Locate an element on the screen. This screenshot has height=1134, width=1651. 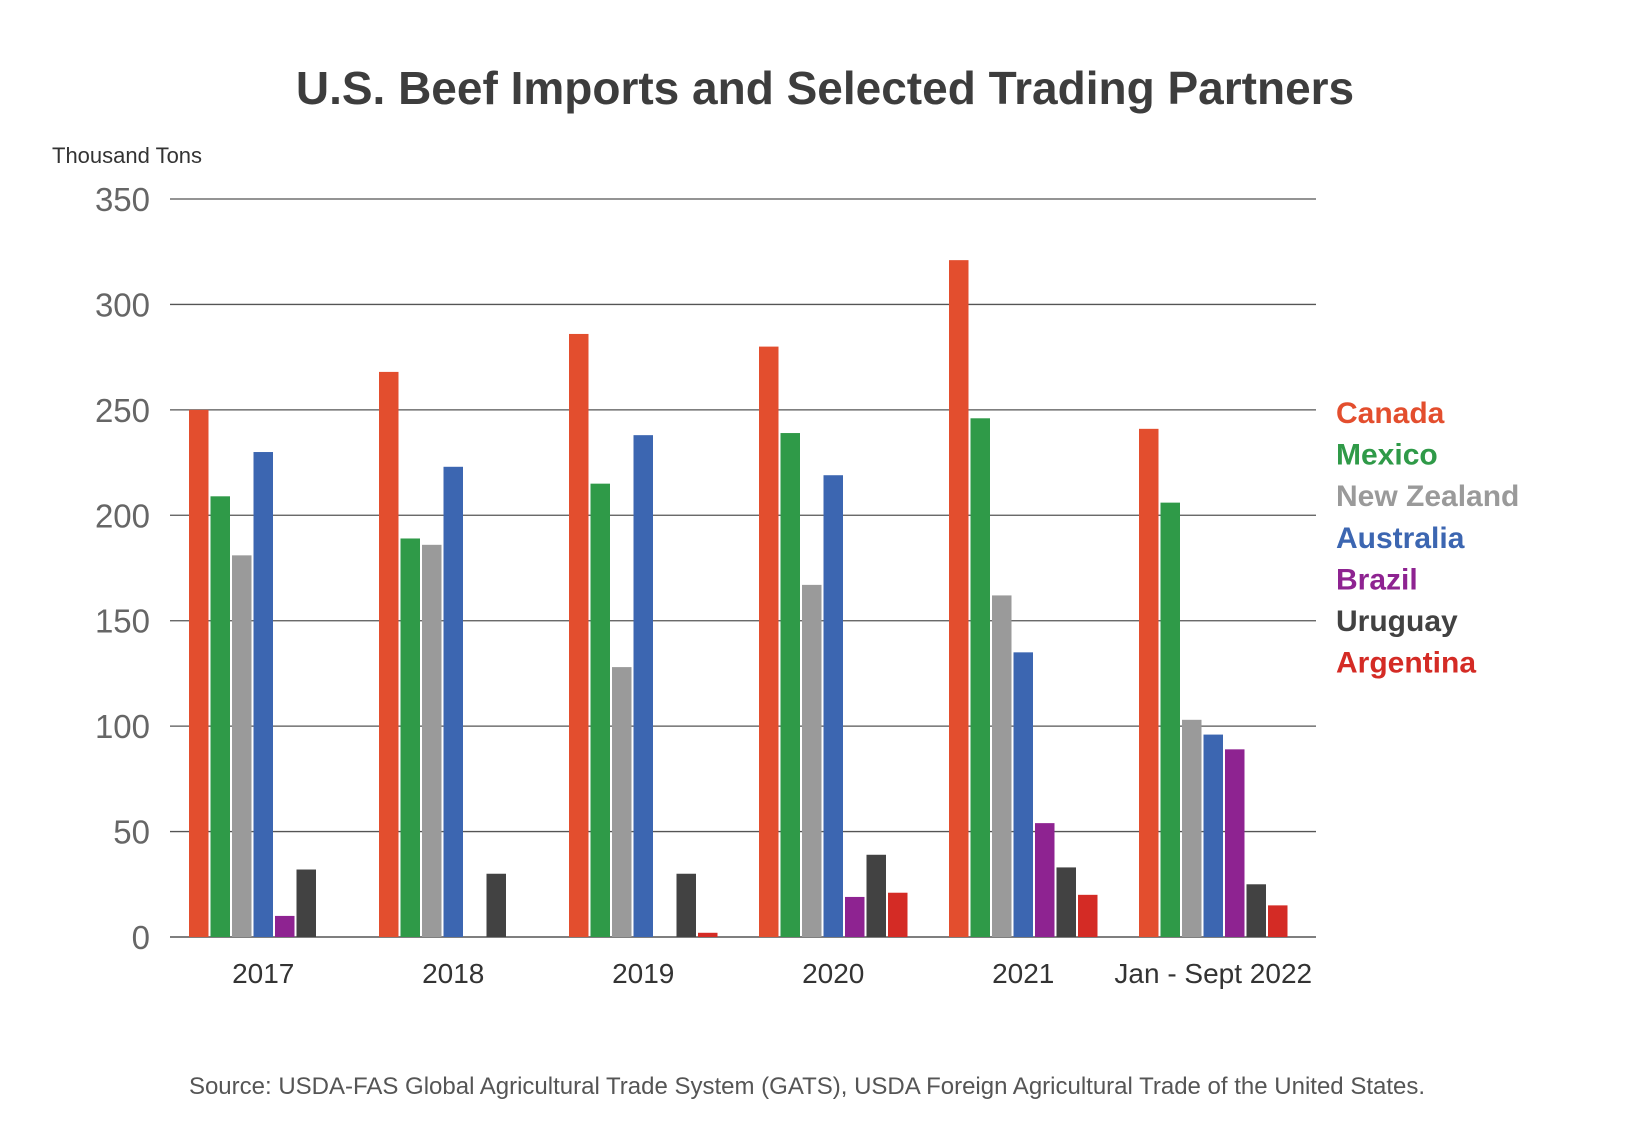
legend-item-new-zealand: New Zealand is located at coordinates (1427, 496).